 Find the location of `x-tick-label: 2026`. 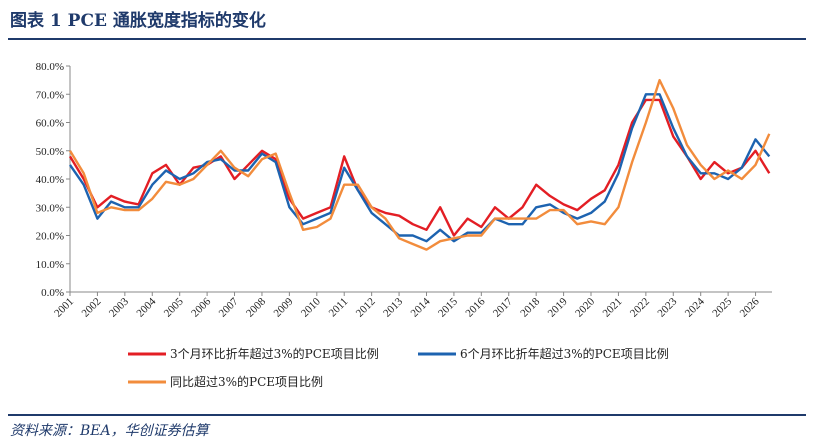

x-tick-label: 2026 is located at coordinates (750, 307).